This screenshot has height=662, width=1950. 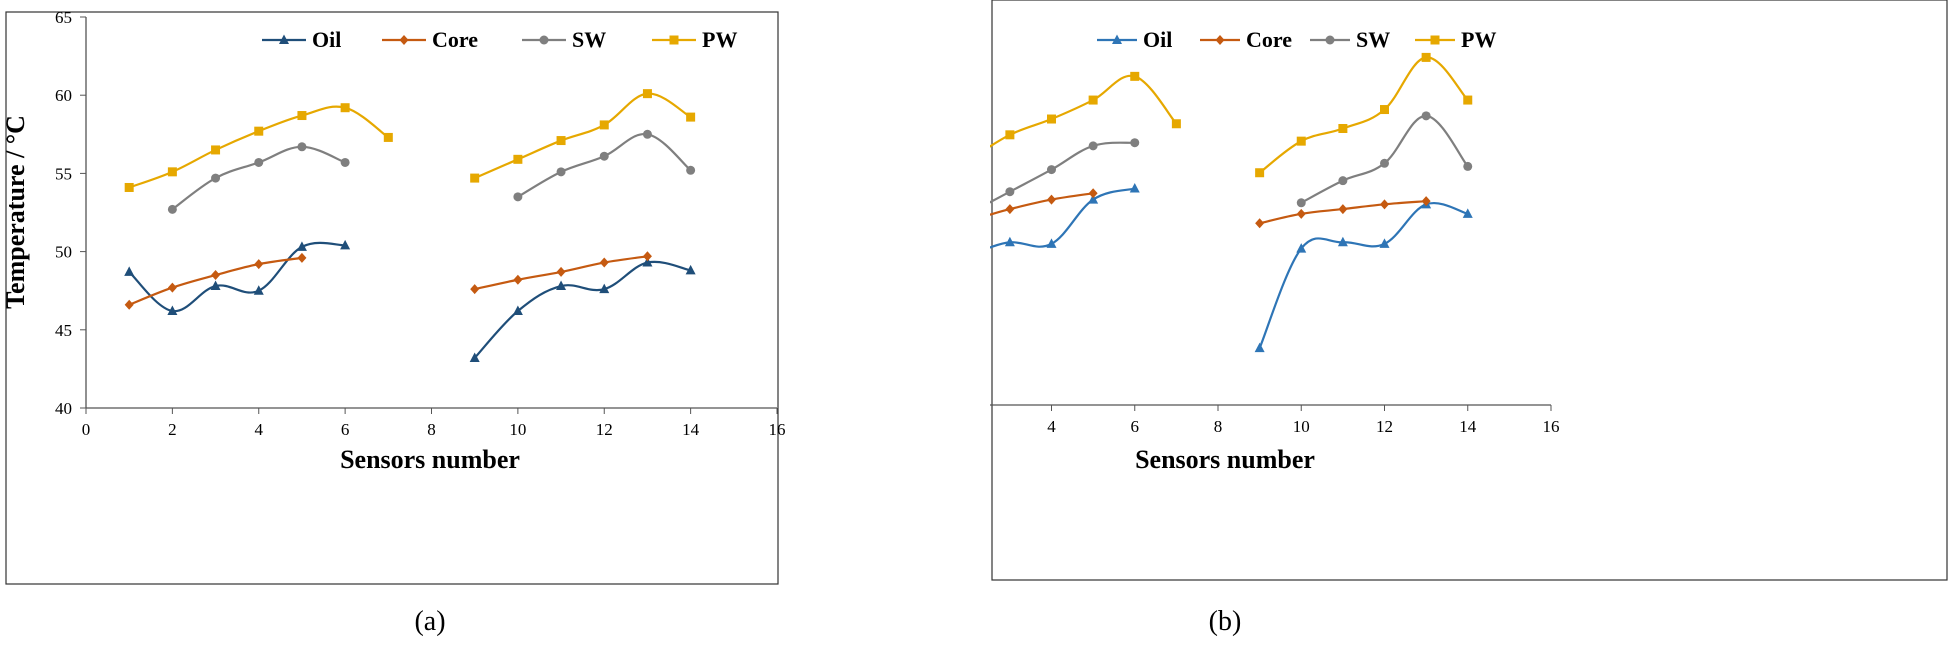 I want to click on chart-a-legend-label: Core, so click(x=455, y=39).